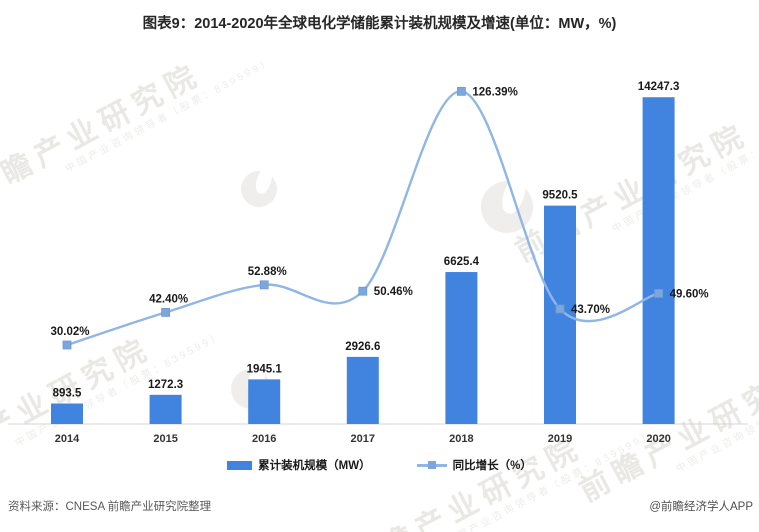  I want to click on x-axis-tick-label: 2019, so click(560, 439).